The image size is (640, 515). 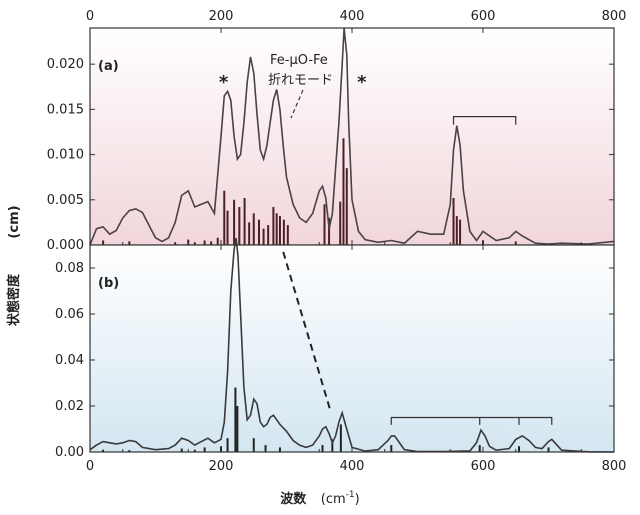 I want to click on panel-b-y-tick-label: 0.02, so click(x=69, y=406).